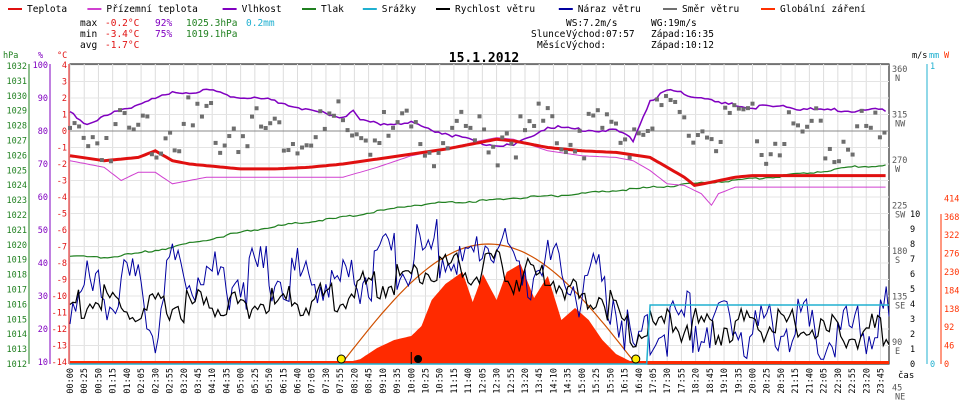 The image size is (966, 400). I want to click on temp-tick-label: -1, so click(62, 149).